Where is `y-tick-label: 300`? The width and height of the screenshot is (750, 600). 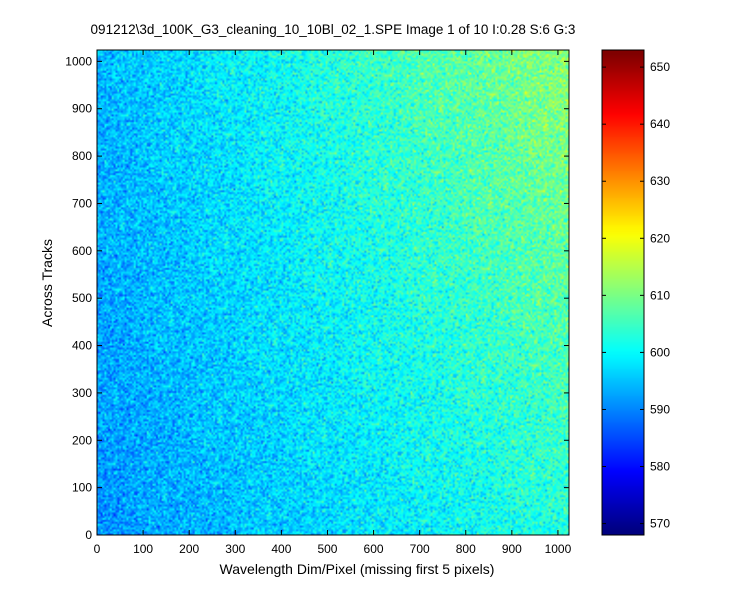 y-tick-label: 300 is located at coordinates (82, 393).